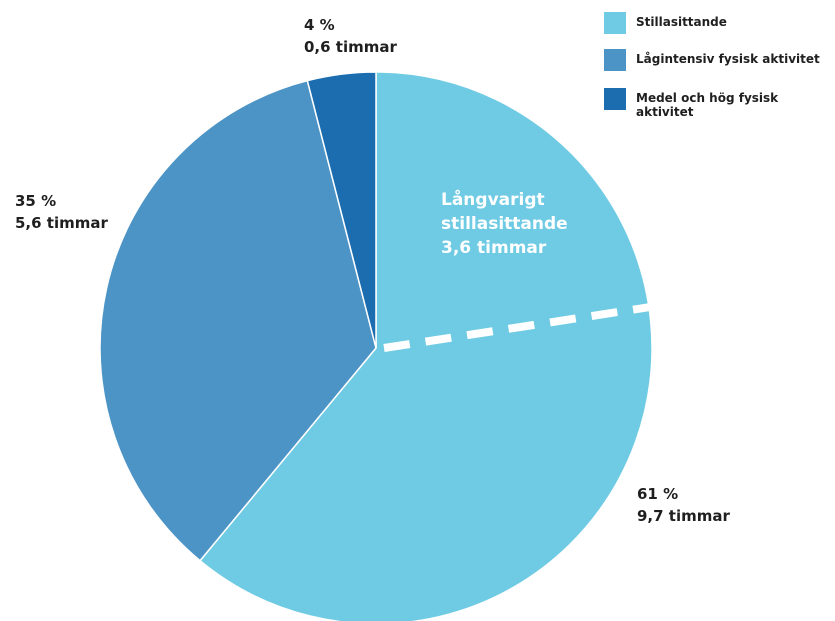  I want to click on slice-percent-stillasittande: 61 %, so click(658, 494).